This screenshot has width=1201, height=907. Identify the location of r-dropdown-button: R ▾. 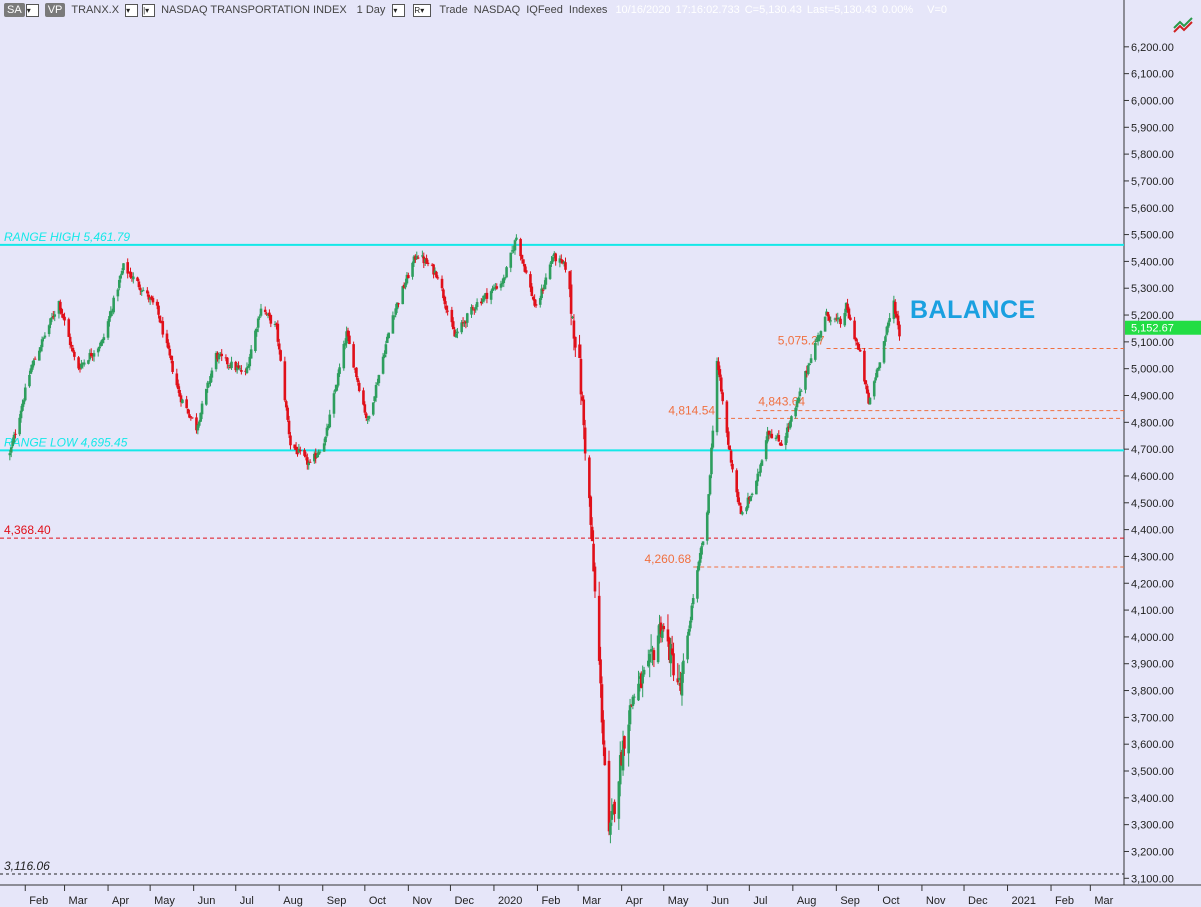
(422, 10).